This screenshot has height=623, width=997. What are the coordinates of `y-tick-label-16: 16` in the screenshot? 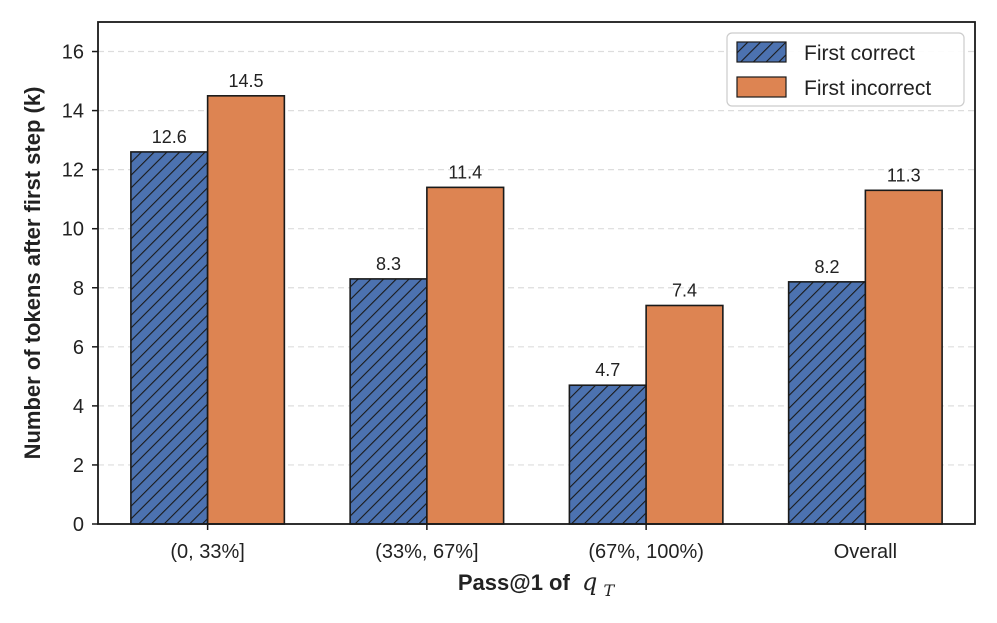 It's located at (73, 53).